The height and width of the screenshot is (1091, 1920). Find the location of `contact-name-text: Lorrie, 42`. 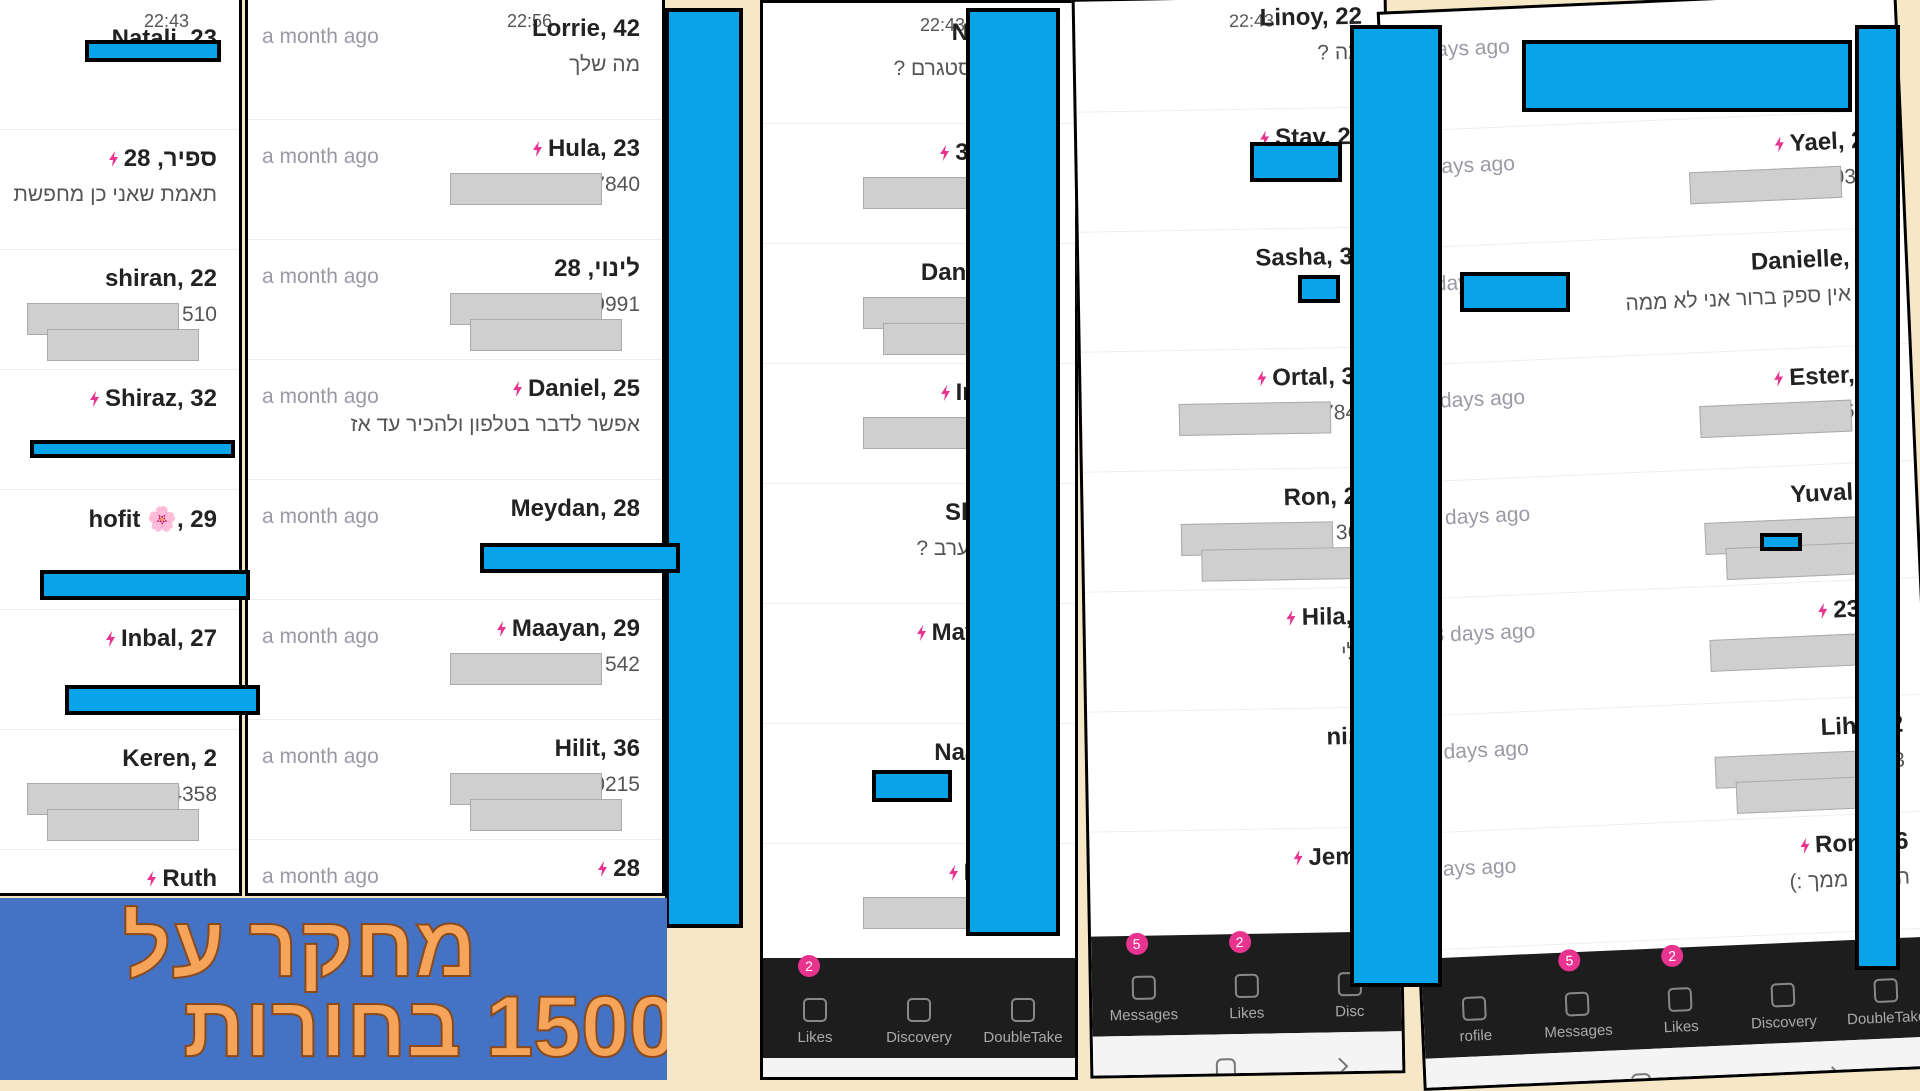

contact-name-text: Lorrie, 42 is located at coordinates (585, 28).